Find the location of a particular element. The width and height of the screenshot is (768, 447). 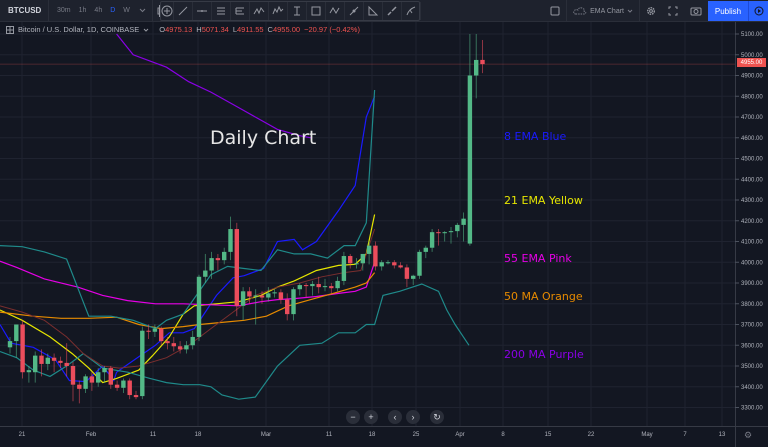

annotation-label: 50 MA Orange is located at coordinates (543, 296).